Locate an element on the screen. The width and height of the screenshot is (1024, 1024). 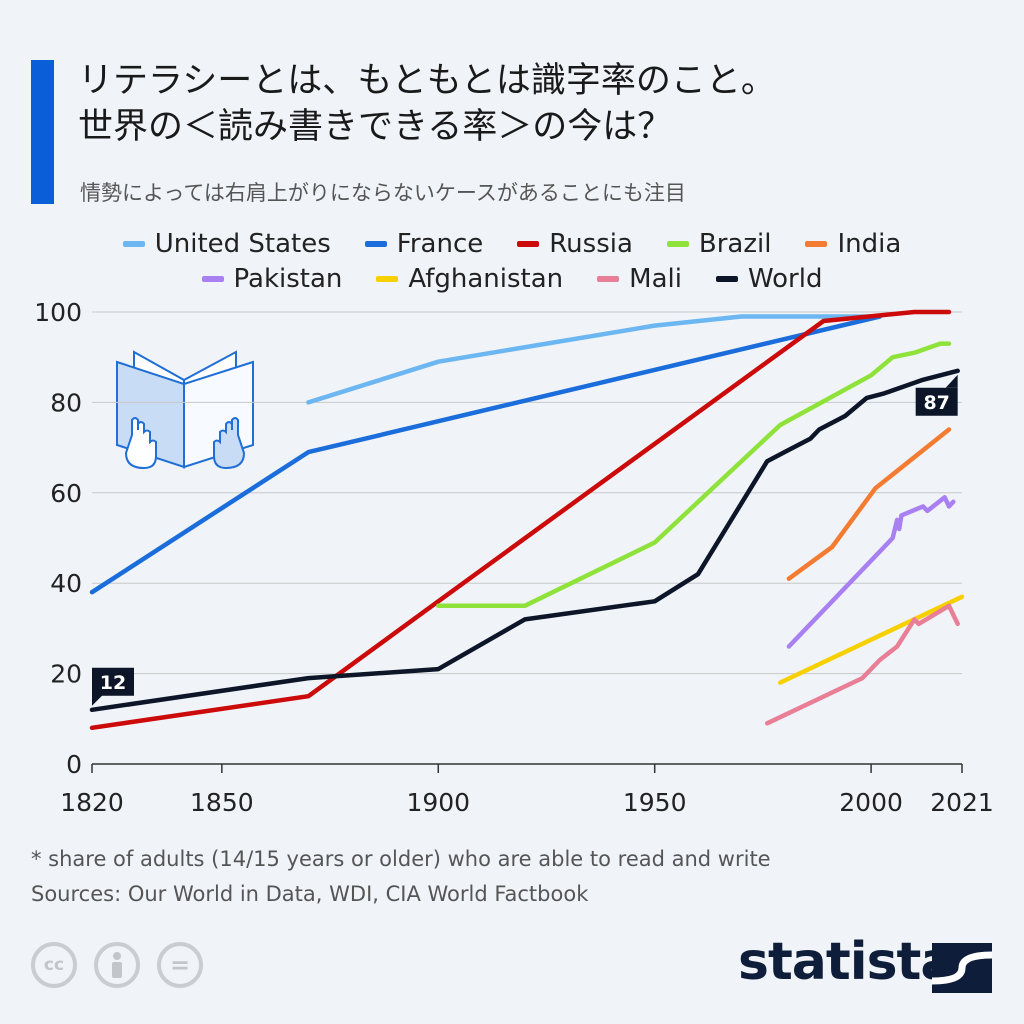
y-tick-label: 40 is located at coordinates (66, 583).